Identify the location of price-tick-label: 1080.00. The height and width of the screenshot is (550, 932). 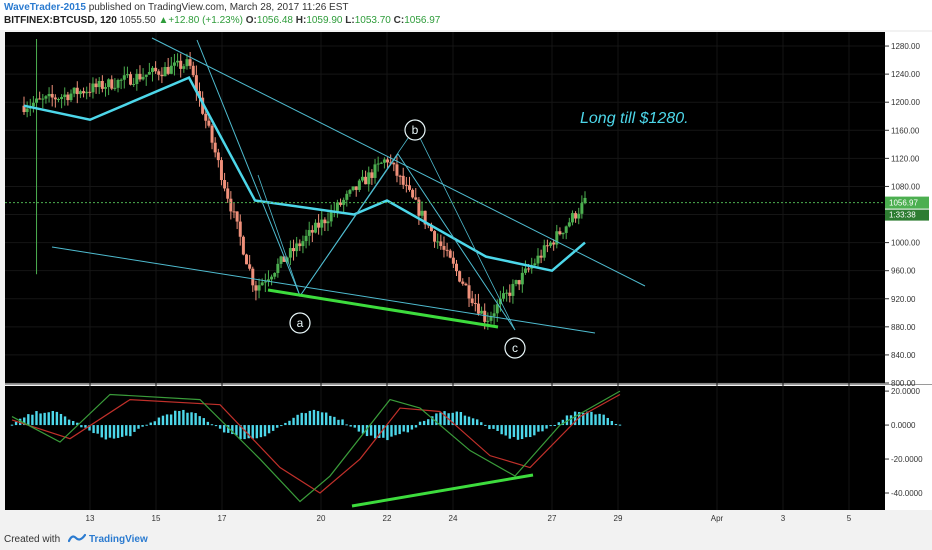
(905, 186).